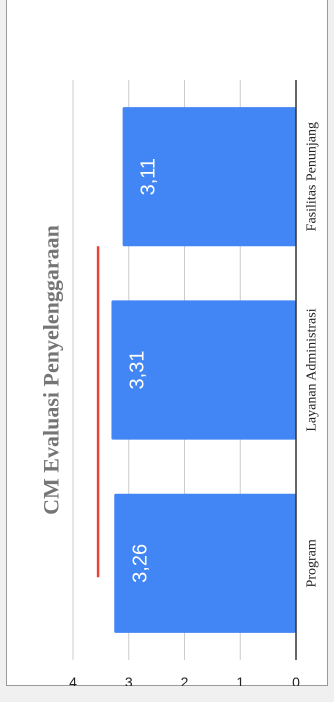  Describe the element at coordinates (51, 370) in the screenshot. I see `chart-title: CM Evaluasi Penyelenggaraan` at that location.